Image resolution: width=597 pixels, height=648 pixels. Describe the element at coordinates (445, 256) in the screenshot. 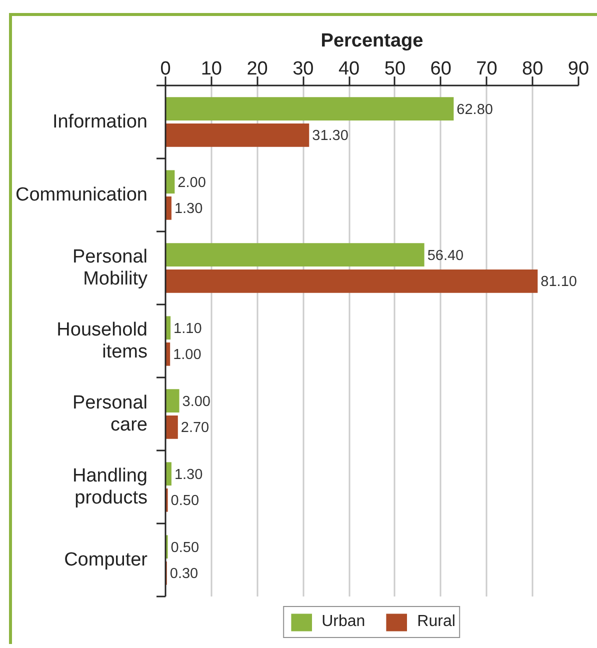

I see `data-label: 56.40` at that location.